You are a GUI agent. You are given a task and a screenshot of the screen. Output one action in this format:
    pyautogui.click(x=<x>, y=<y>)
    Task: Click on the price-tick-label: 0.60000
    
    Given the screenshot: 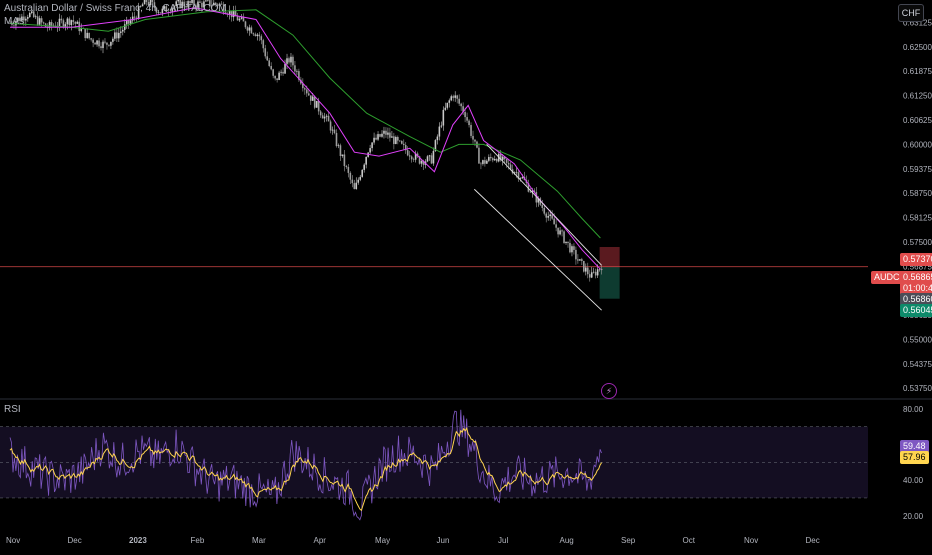 What is the action you would take?
    pyautogui.click(x=917, y=144)
    